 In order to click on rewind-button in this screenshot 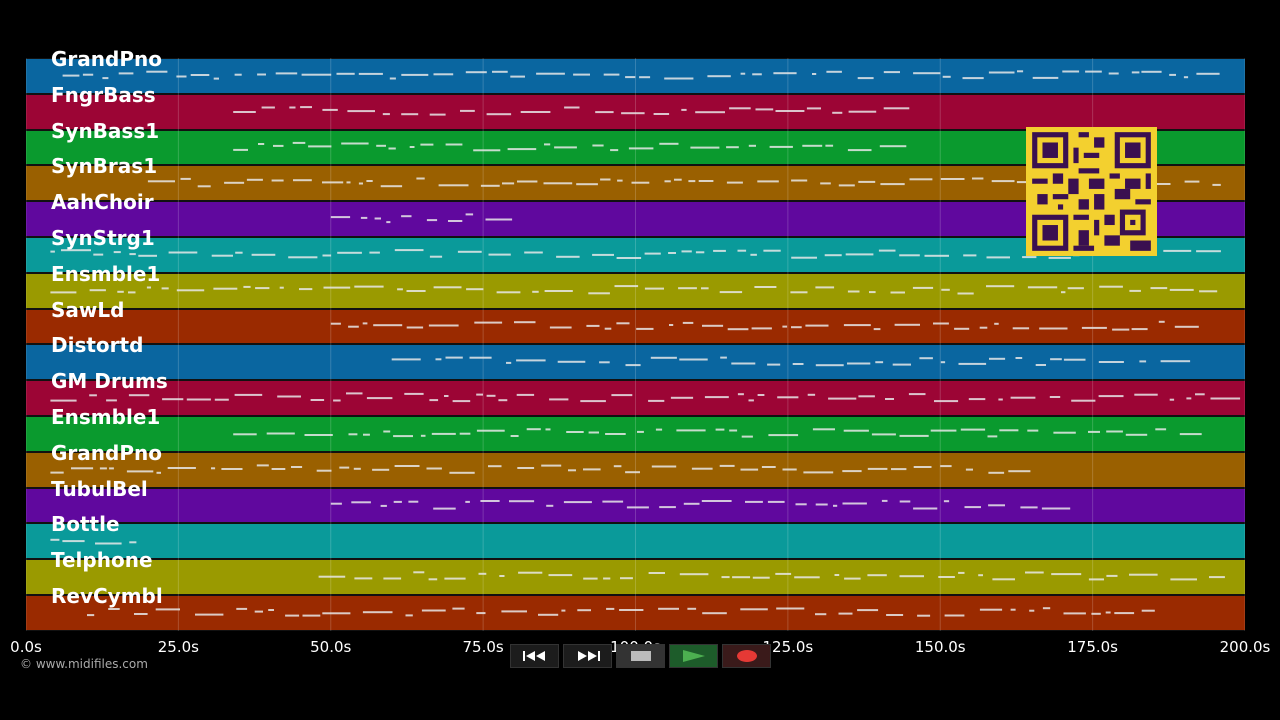, I will do `click(534, 656)`.